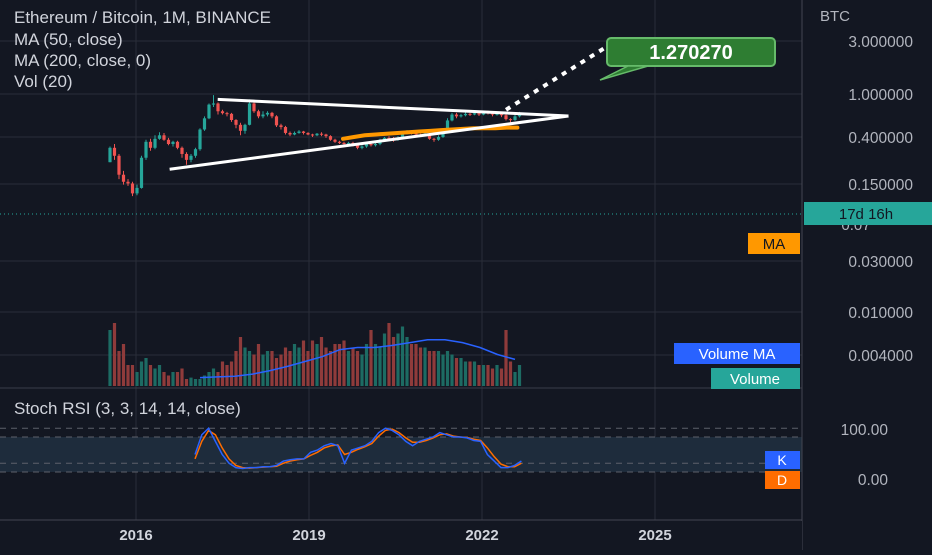 The image size is (932, 555). I want to click on price-axis-panel, so click(867, 275).